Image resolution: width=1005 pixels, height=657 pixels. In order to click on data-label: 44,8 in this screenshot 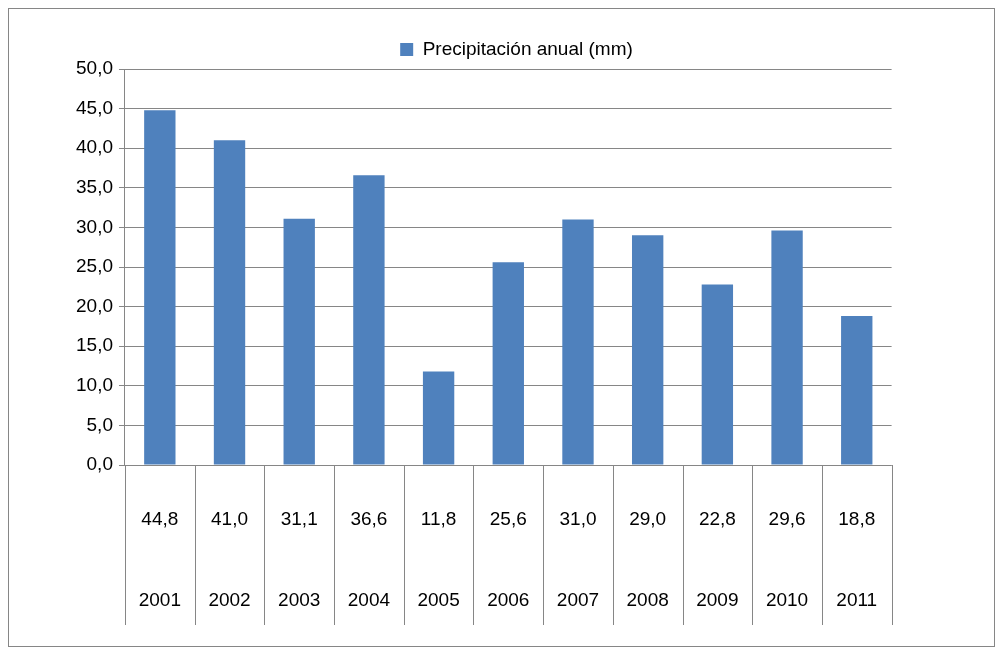, I will do `click(160, 518)`.